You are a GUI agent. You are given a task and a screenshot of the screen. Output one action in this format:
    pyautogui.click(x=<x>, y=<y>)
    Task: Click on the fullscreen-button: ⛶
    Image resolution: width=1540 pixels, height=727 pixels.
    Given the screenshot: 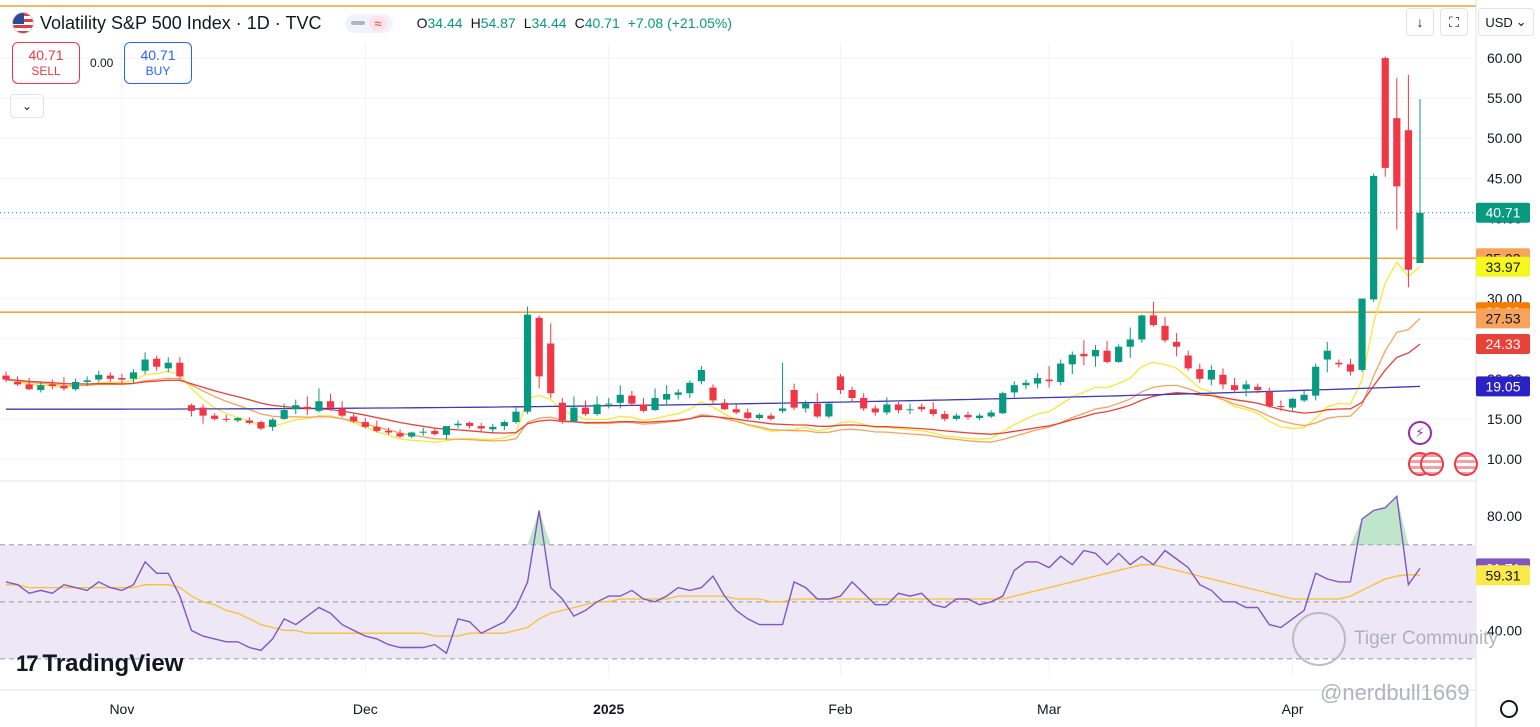 What is the action you would take?
    pyautogui.click(x=1454, y=22)
    